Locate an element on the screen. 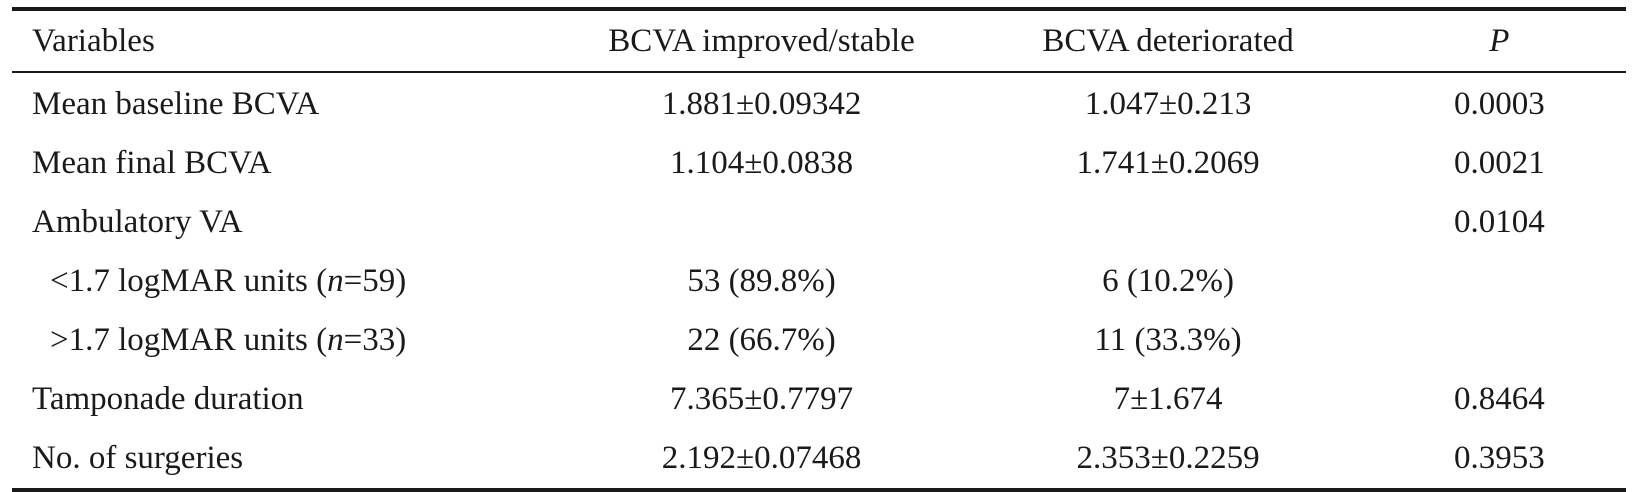 Image resolution: width=1634 pixels, height=492 pixels. header-deteriorated: BCVA deteriorated is located at coordinates (1168, 40).